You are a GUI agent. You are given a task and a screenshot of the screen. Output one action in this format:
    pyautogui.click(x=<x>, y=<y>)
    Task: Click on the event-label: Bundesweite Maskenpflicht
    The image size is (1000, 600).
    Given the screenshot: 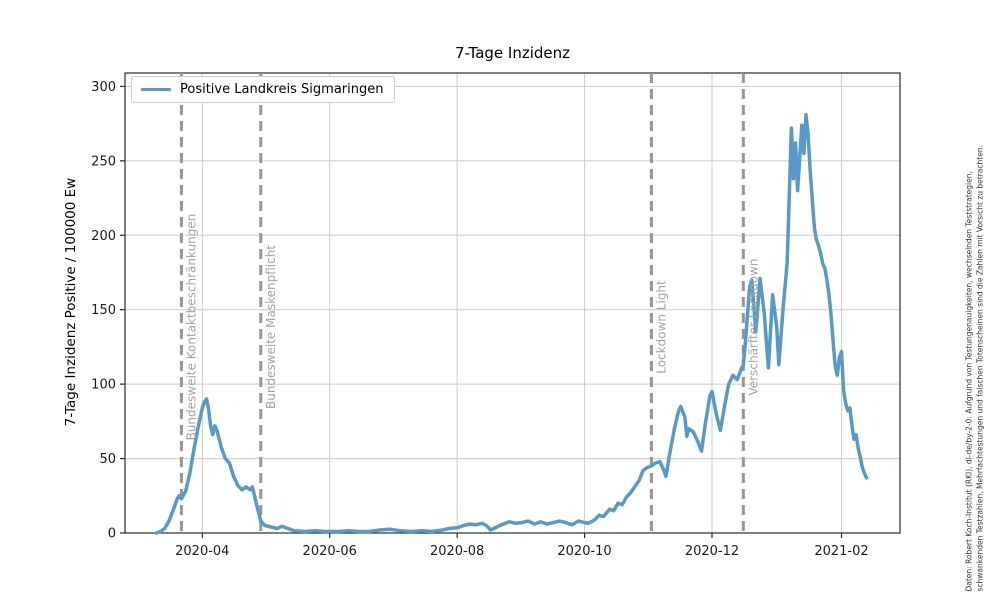 What is the action you would take?
    pyautogui.click(x=271, y=327)
    